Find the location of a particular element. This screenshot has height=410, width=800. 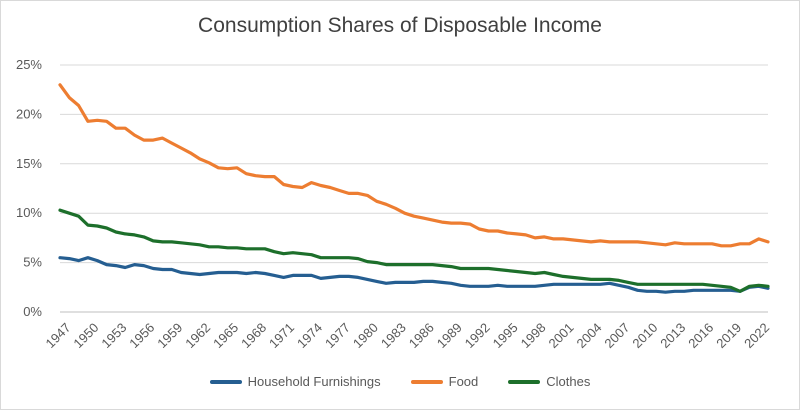

x-tick-label: 2007 is located at coordinates (616, 335).